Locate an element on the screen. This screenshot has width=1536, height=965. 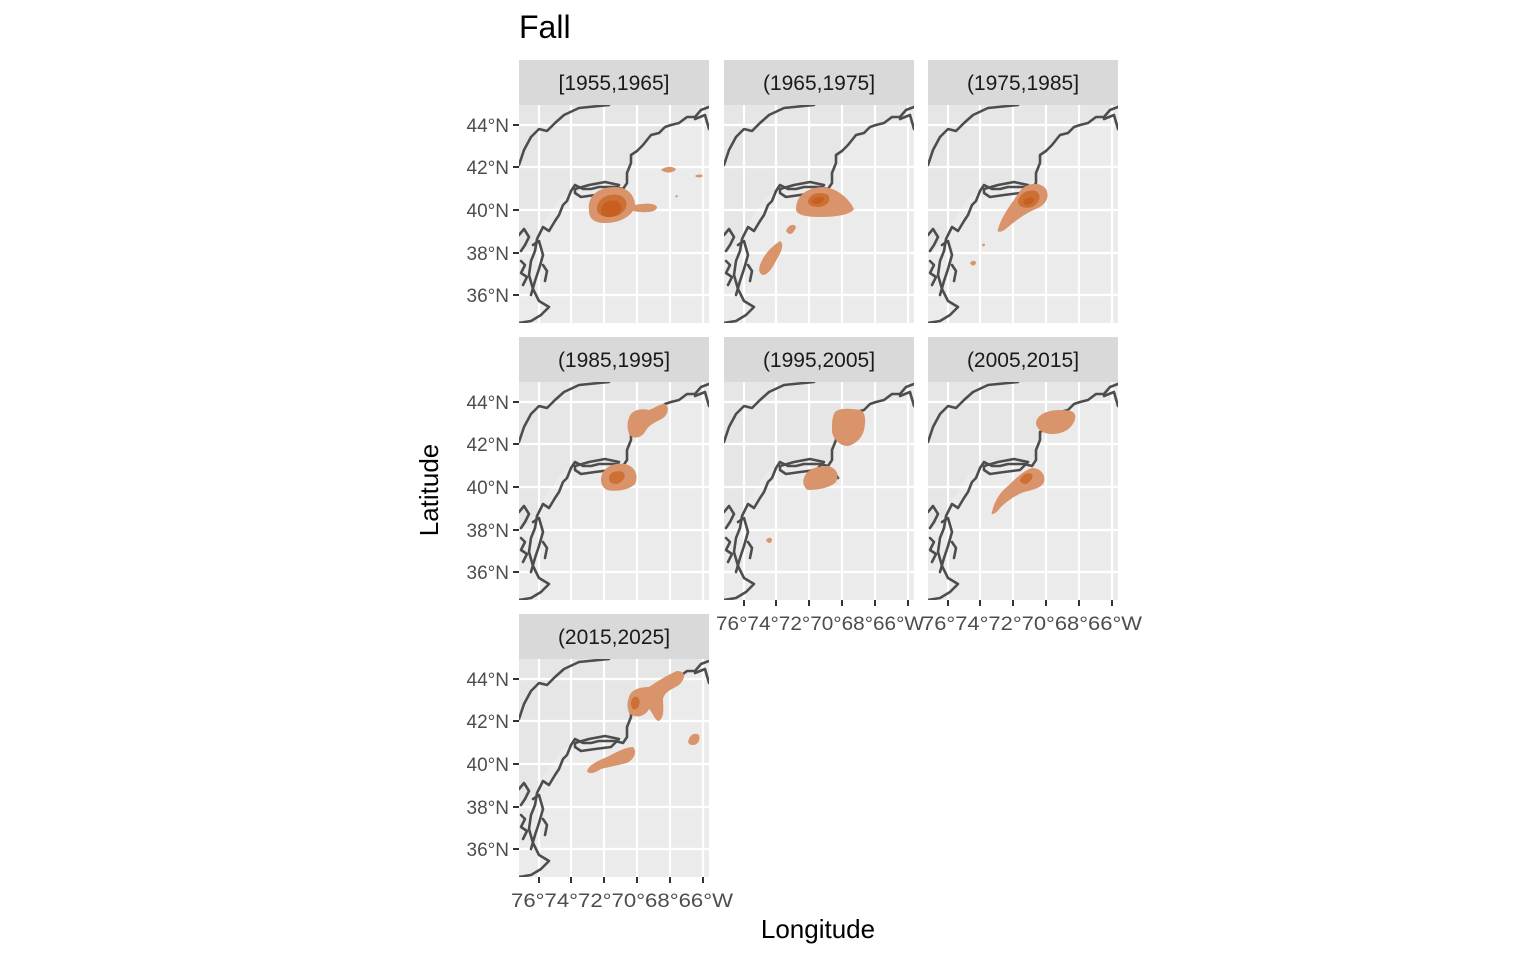
facet-panel-1955-1965: [1955,1965] is located at coordinates (614, 191).